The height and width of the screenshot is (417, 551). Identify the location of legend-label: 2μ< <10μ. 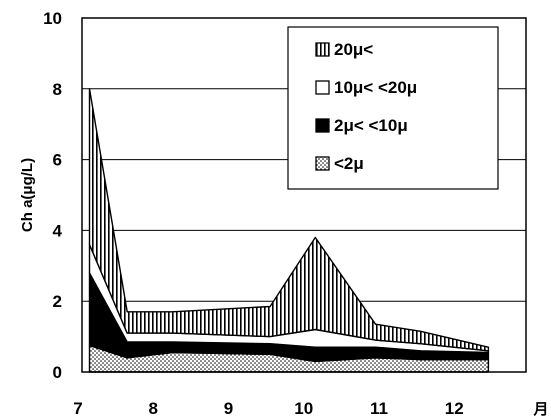
(371, 125).